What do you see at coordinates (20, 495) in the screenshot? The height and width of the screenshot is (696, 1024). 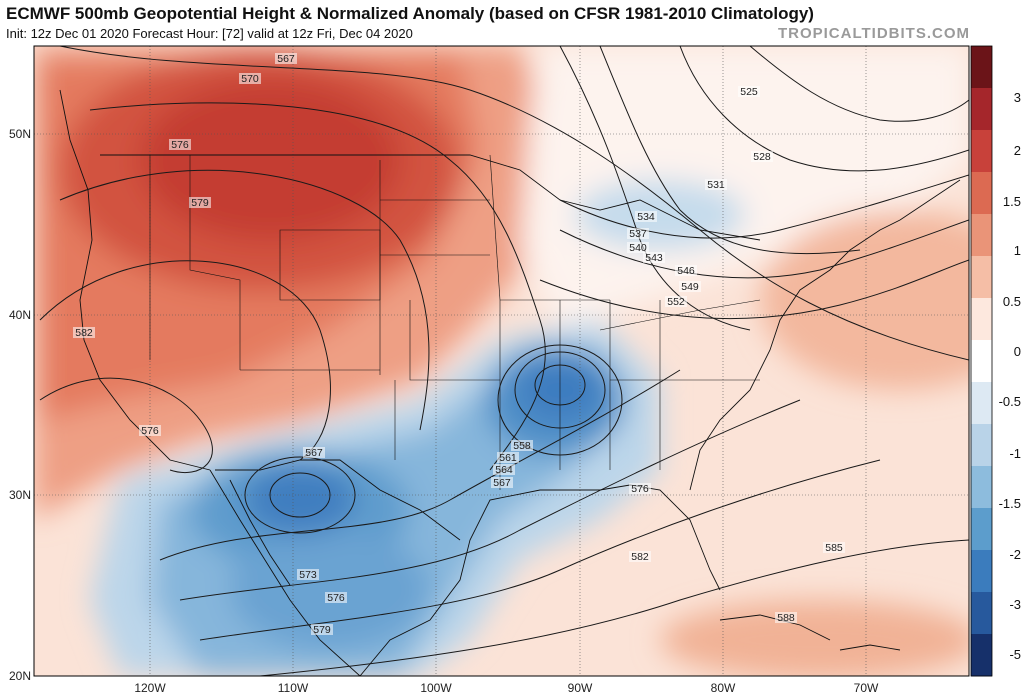 I see `latitude-label: 30N` at bounding box center [20, 495].